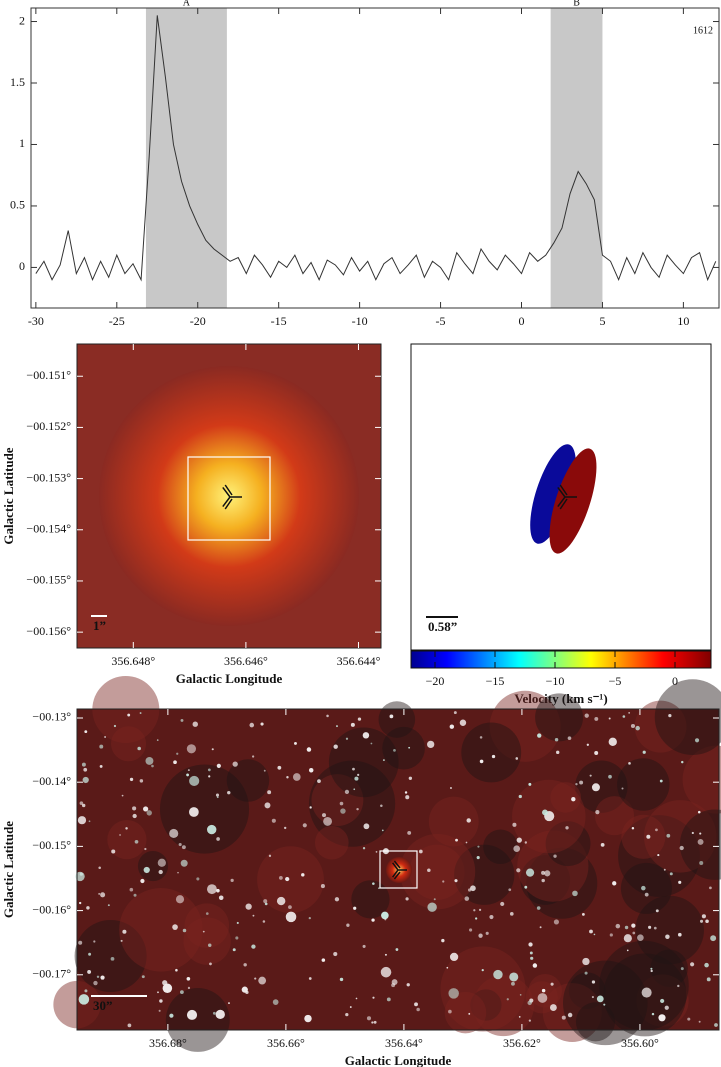 This screenshot has width=721, height=1067. I want to click on maser-marker, so click(232, 497).